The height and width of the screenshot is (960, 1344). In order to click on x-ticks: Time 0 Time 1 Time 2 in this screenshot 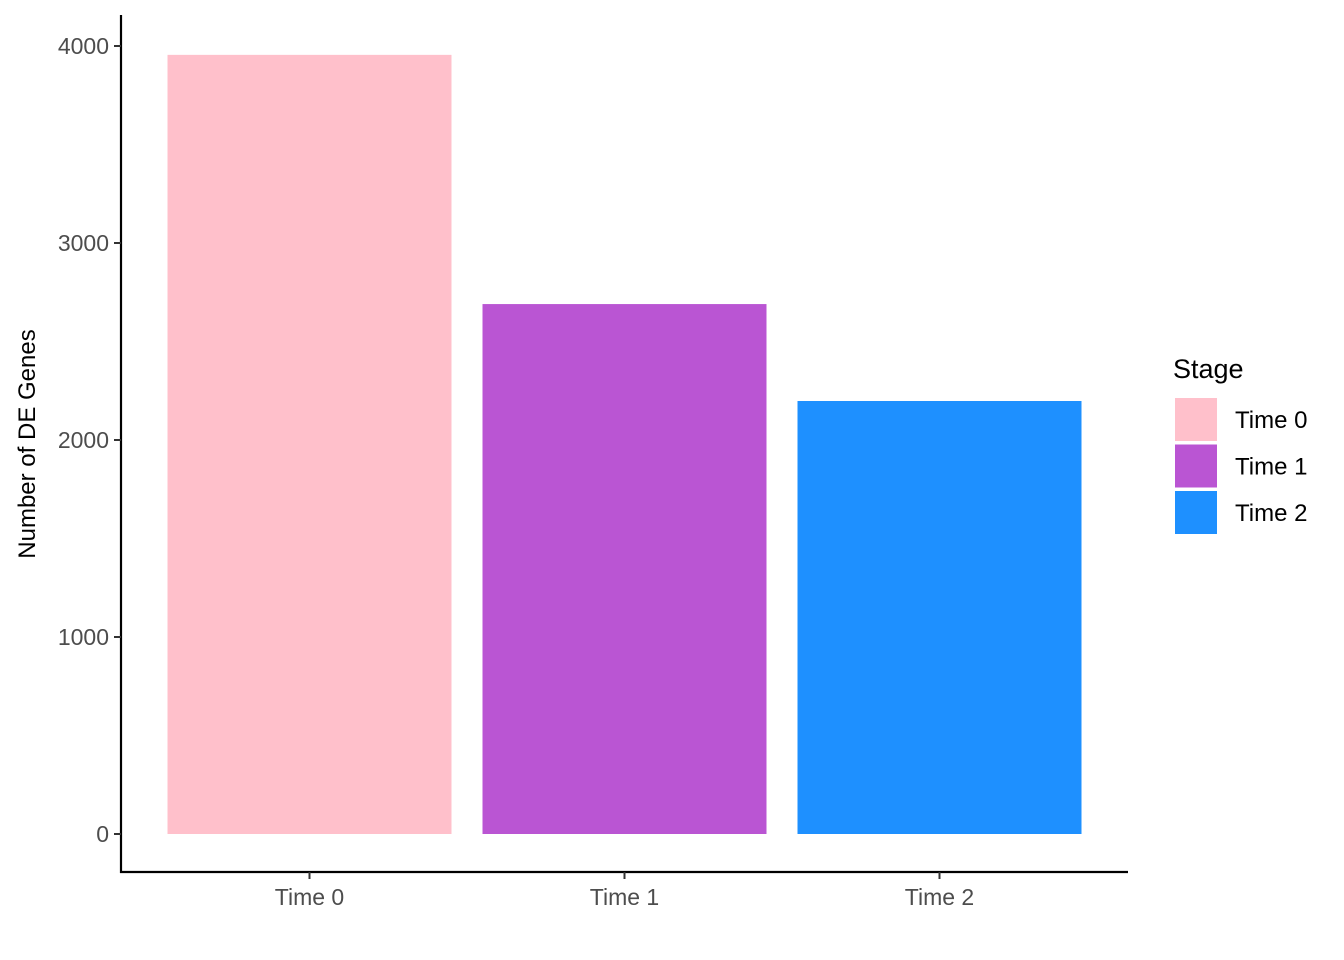, I will do `click(624, 891)`.